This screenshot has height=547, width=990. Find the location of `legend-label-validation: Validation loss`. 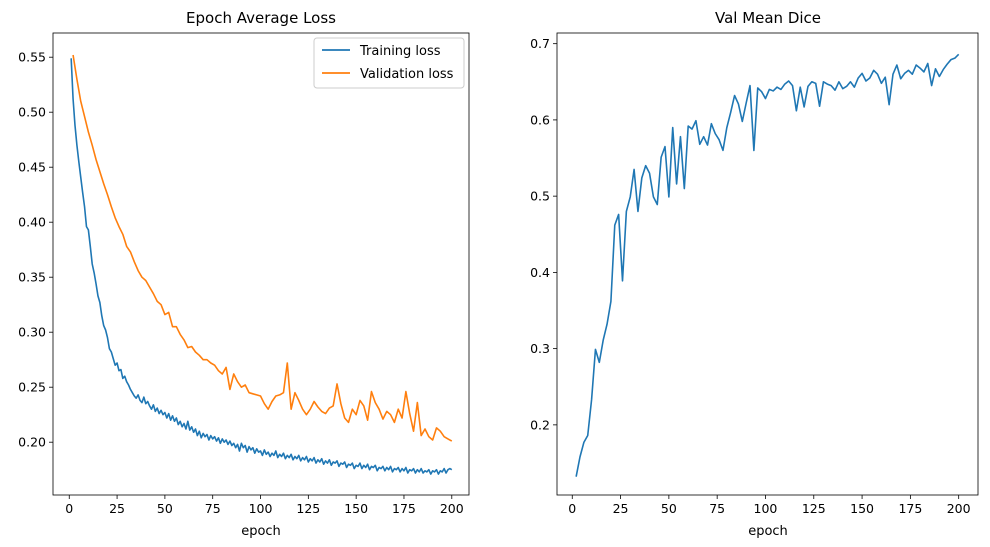

legend-label-validation: Validation loss is located at coordinates (407, 74).